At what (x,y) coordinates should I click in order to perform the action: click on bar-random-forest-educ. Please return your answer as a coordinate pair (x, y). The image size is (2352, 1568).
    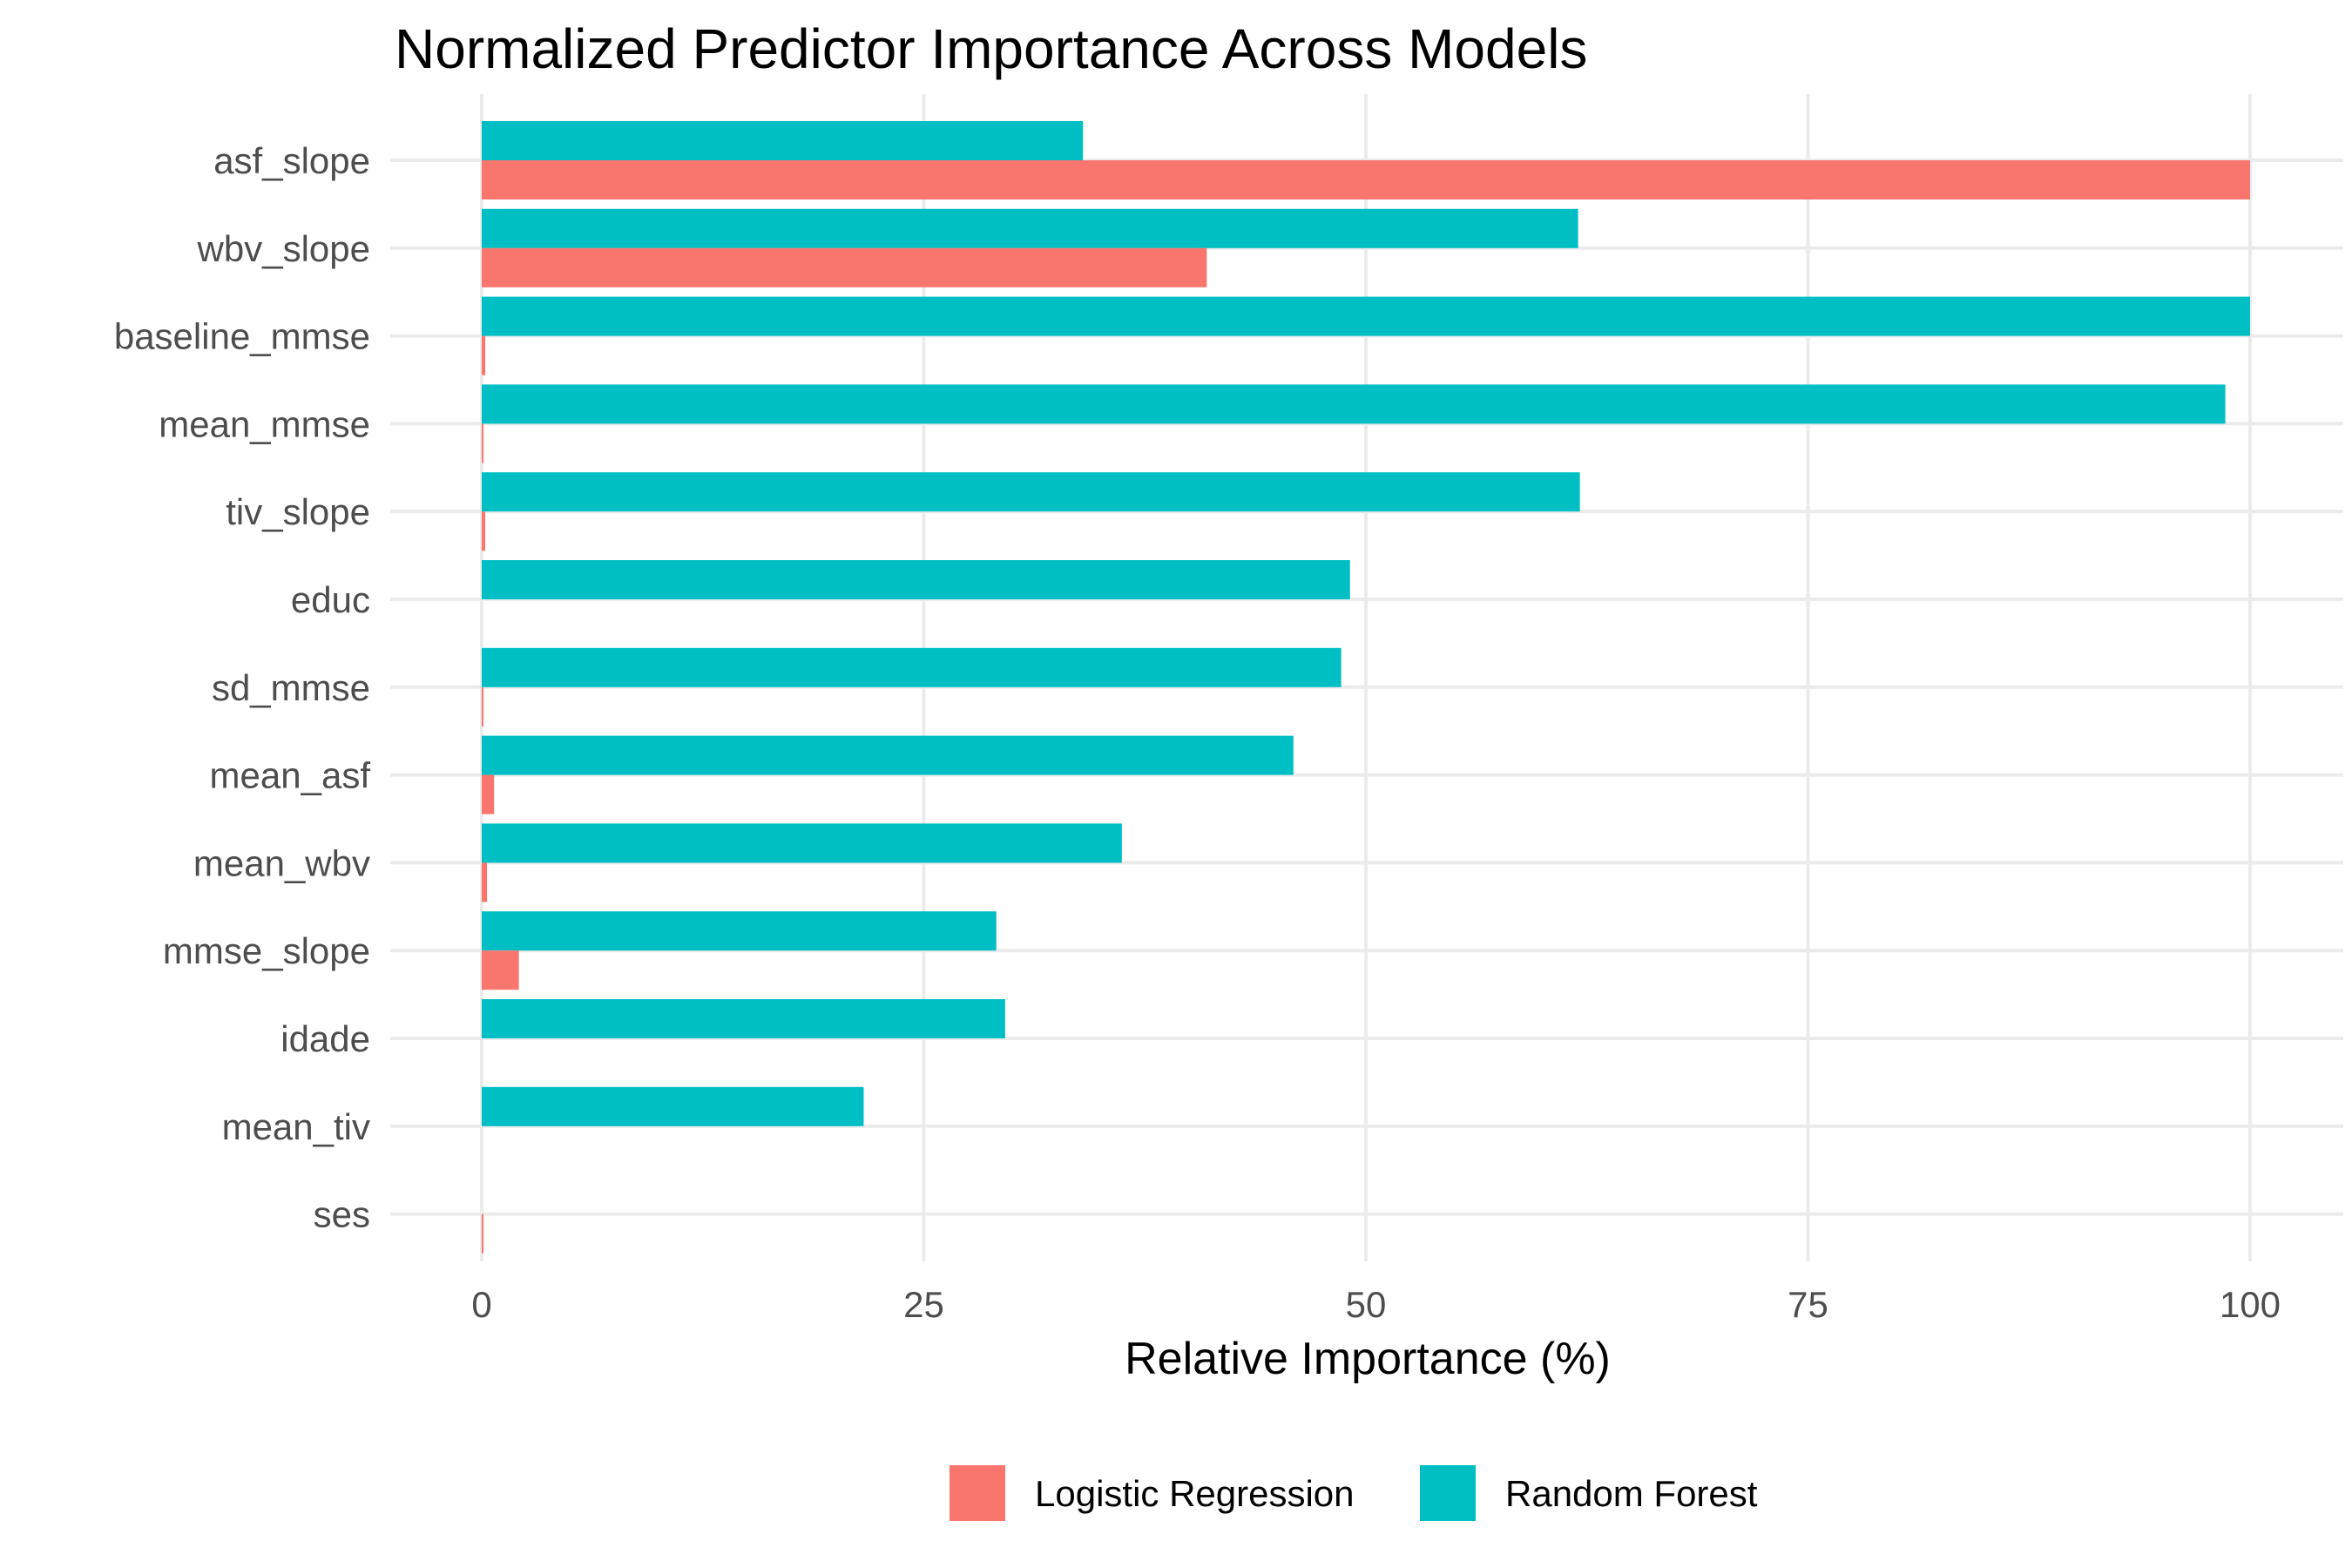
    Looking at the image, I should click on (916, 579).